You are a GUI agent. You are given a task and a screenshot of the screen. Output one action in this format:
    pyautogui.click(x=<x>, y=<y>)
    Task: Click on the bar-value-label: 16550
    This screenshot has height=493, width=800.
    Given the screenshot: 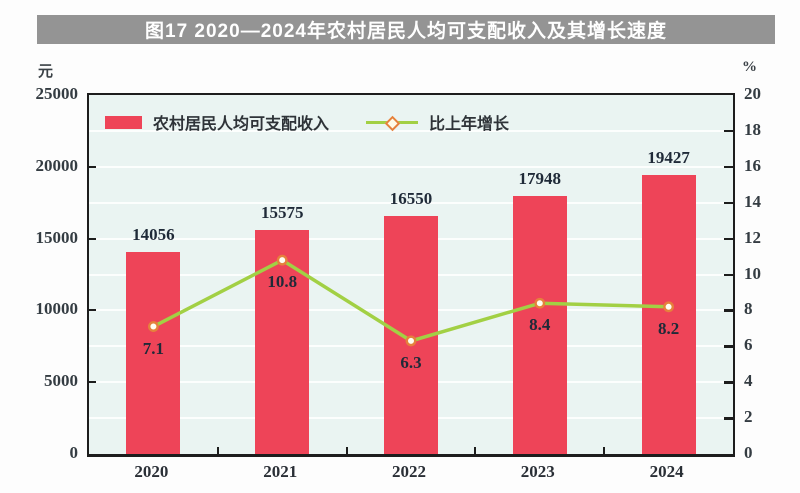 What is the action you would take?
    pyautogui.click(x=411, y=199)
    